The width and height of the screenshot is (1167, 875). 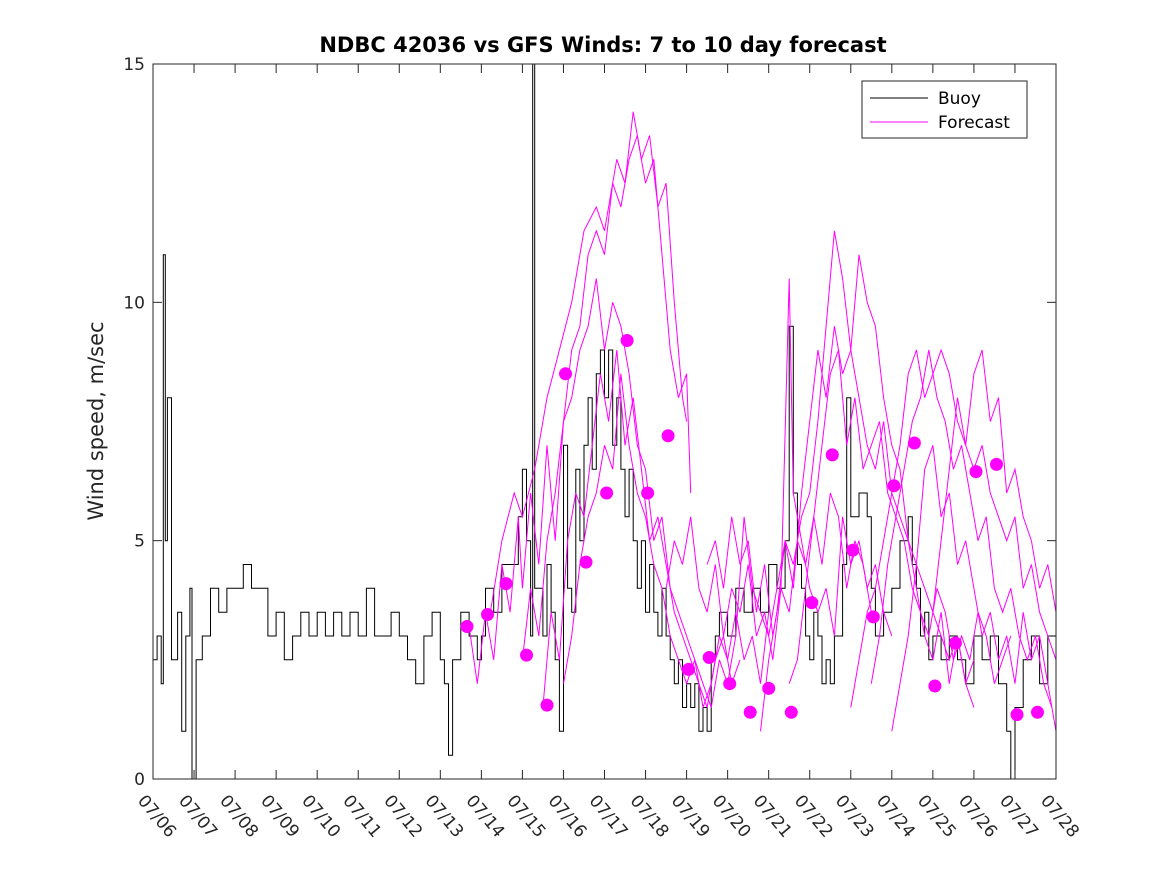 I want to click on x-tick-label: 07/07, so click(x=197, y=816).